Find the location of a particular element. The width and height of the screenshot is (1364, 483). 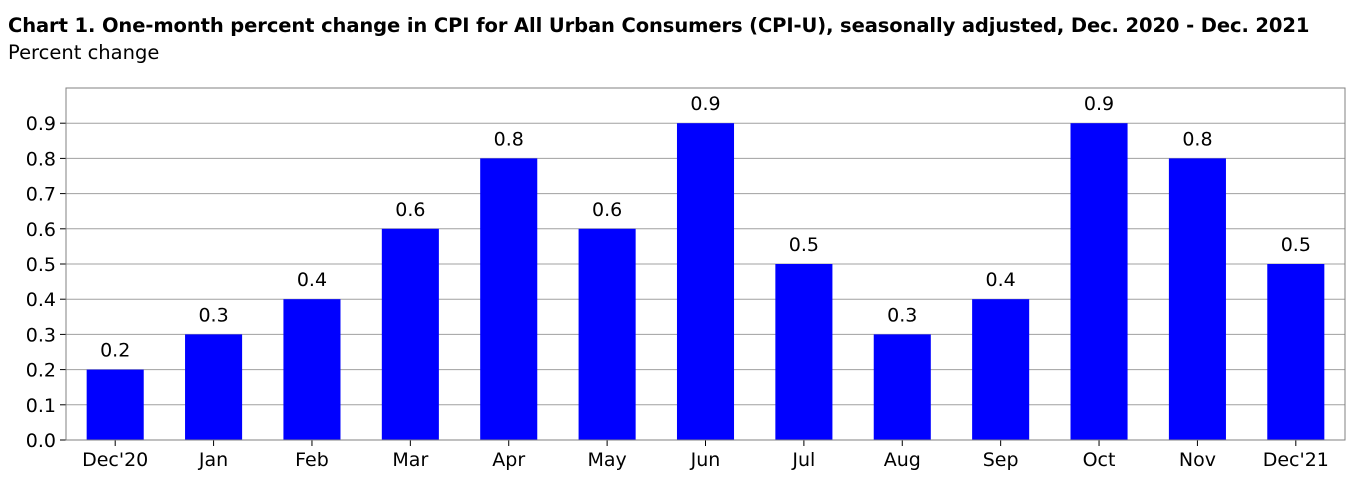

x-tick-label: Jun is located at coordinates (705, 460).